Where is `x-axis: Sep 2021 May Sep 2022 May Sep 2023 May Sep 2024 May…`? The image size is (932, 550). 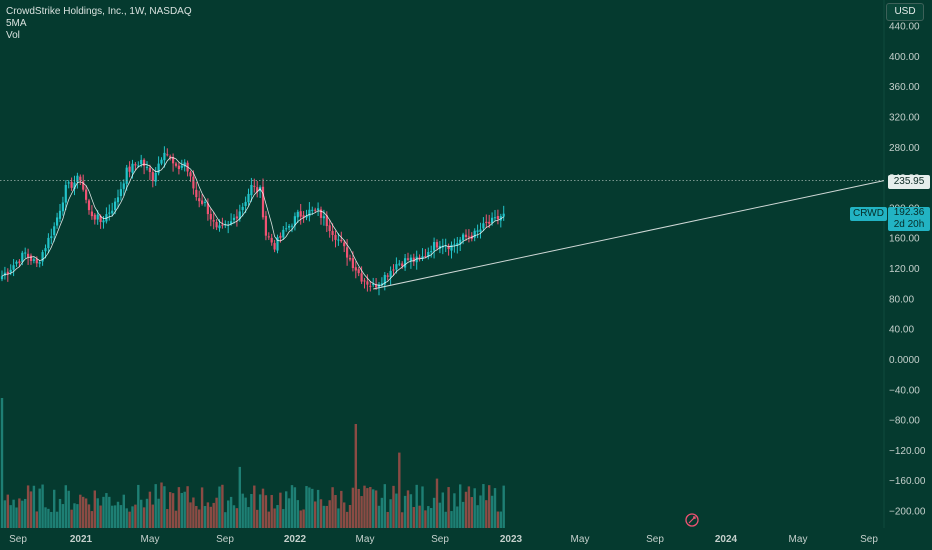
x-axis: Sep 2021 May Sep 2022 May Sep 2023 May Sep 2024 May… is located at coordinates (443, 539).